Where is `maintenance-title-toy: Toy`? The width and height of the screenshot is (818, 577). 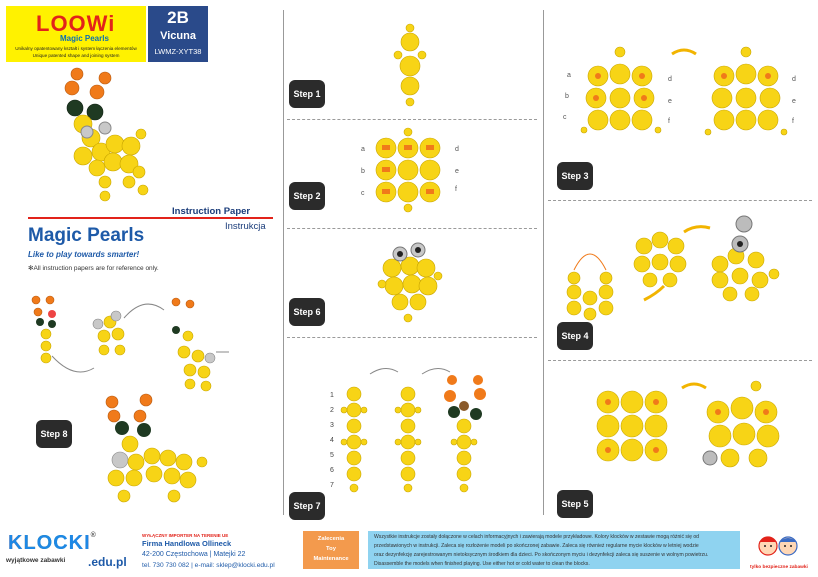
maintenance-title-toy: Toy is located at coordinates (331, 549).